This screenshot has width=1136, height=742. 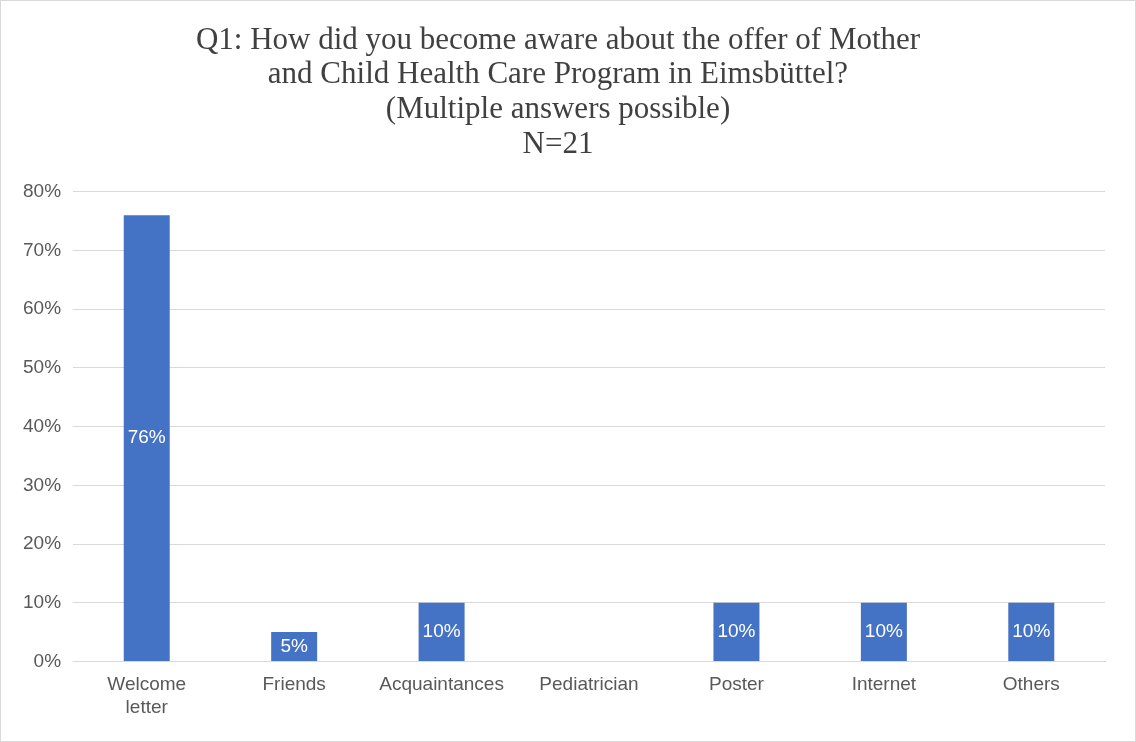 What do you see at coordinates (42, 484) in the screenshot?
I see `y-tick-label: 30%` at bounding box center [42, 484].